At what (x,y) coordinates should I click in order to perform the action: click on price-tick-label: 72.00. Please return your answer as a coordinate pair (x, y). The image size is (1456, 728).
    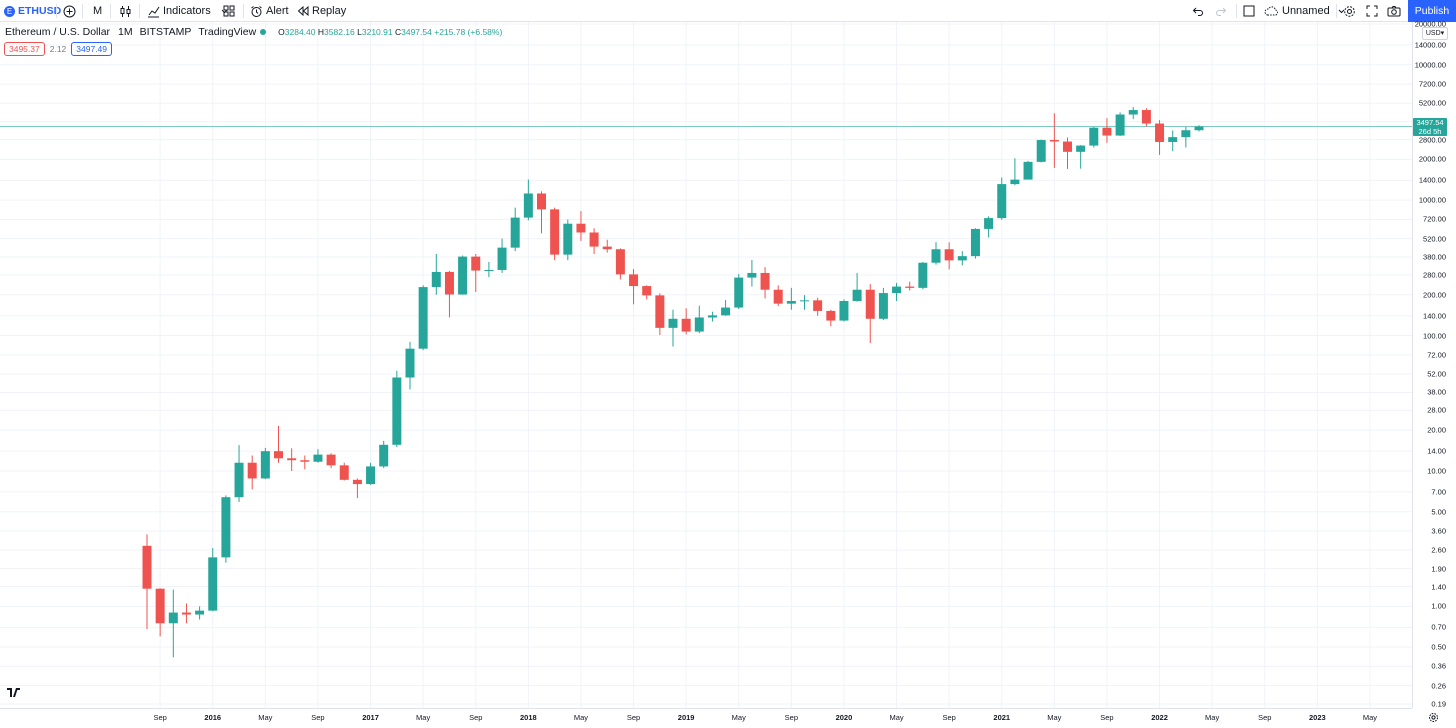
    Looking at the image, I should click on (1436, 355).